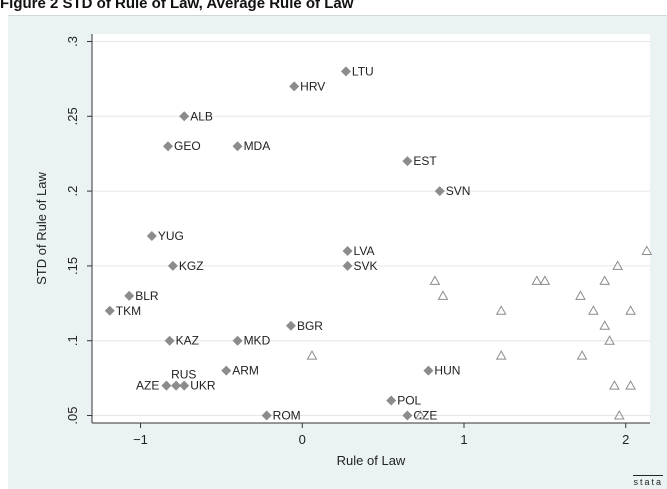  I want to click on y-tick-label: .15, so click(72, 266).